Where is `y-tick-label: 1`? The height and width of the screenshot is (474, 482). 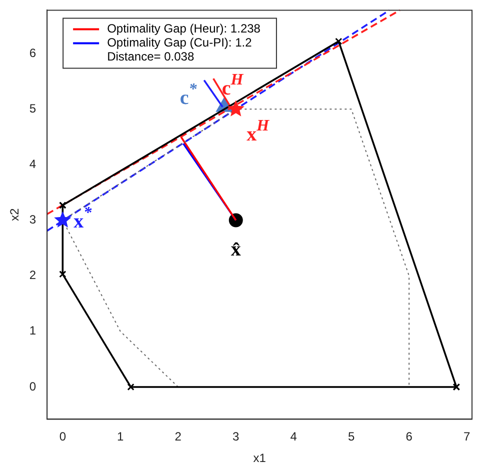
y-tick-label: 1 is located at coordinates (32, 331).